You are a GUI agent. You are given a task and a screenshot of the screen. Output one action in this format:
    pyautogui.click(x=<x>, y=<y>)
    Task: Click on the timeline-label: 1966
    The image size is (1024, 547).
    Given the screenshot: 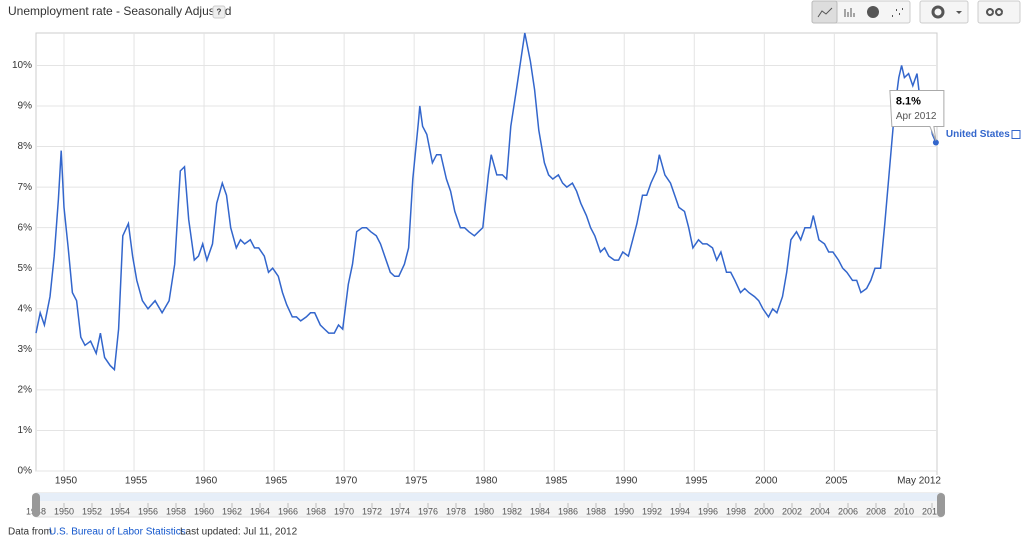 What is the action you would take?
    pyautogui.click(x=288, y=511)
    